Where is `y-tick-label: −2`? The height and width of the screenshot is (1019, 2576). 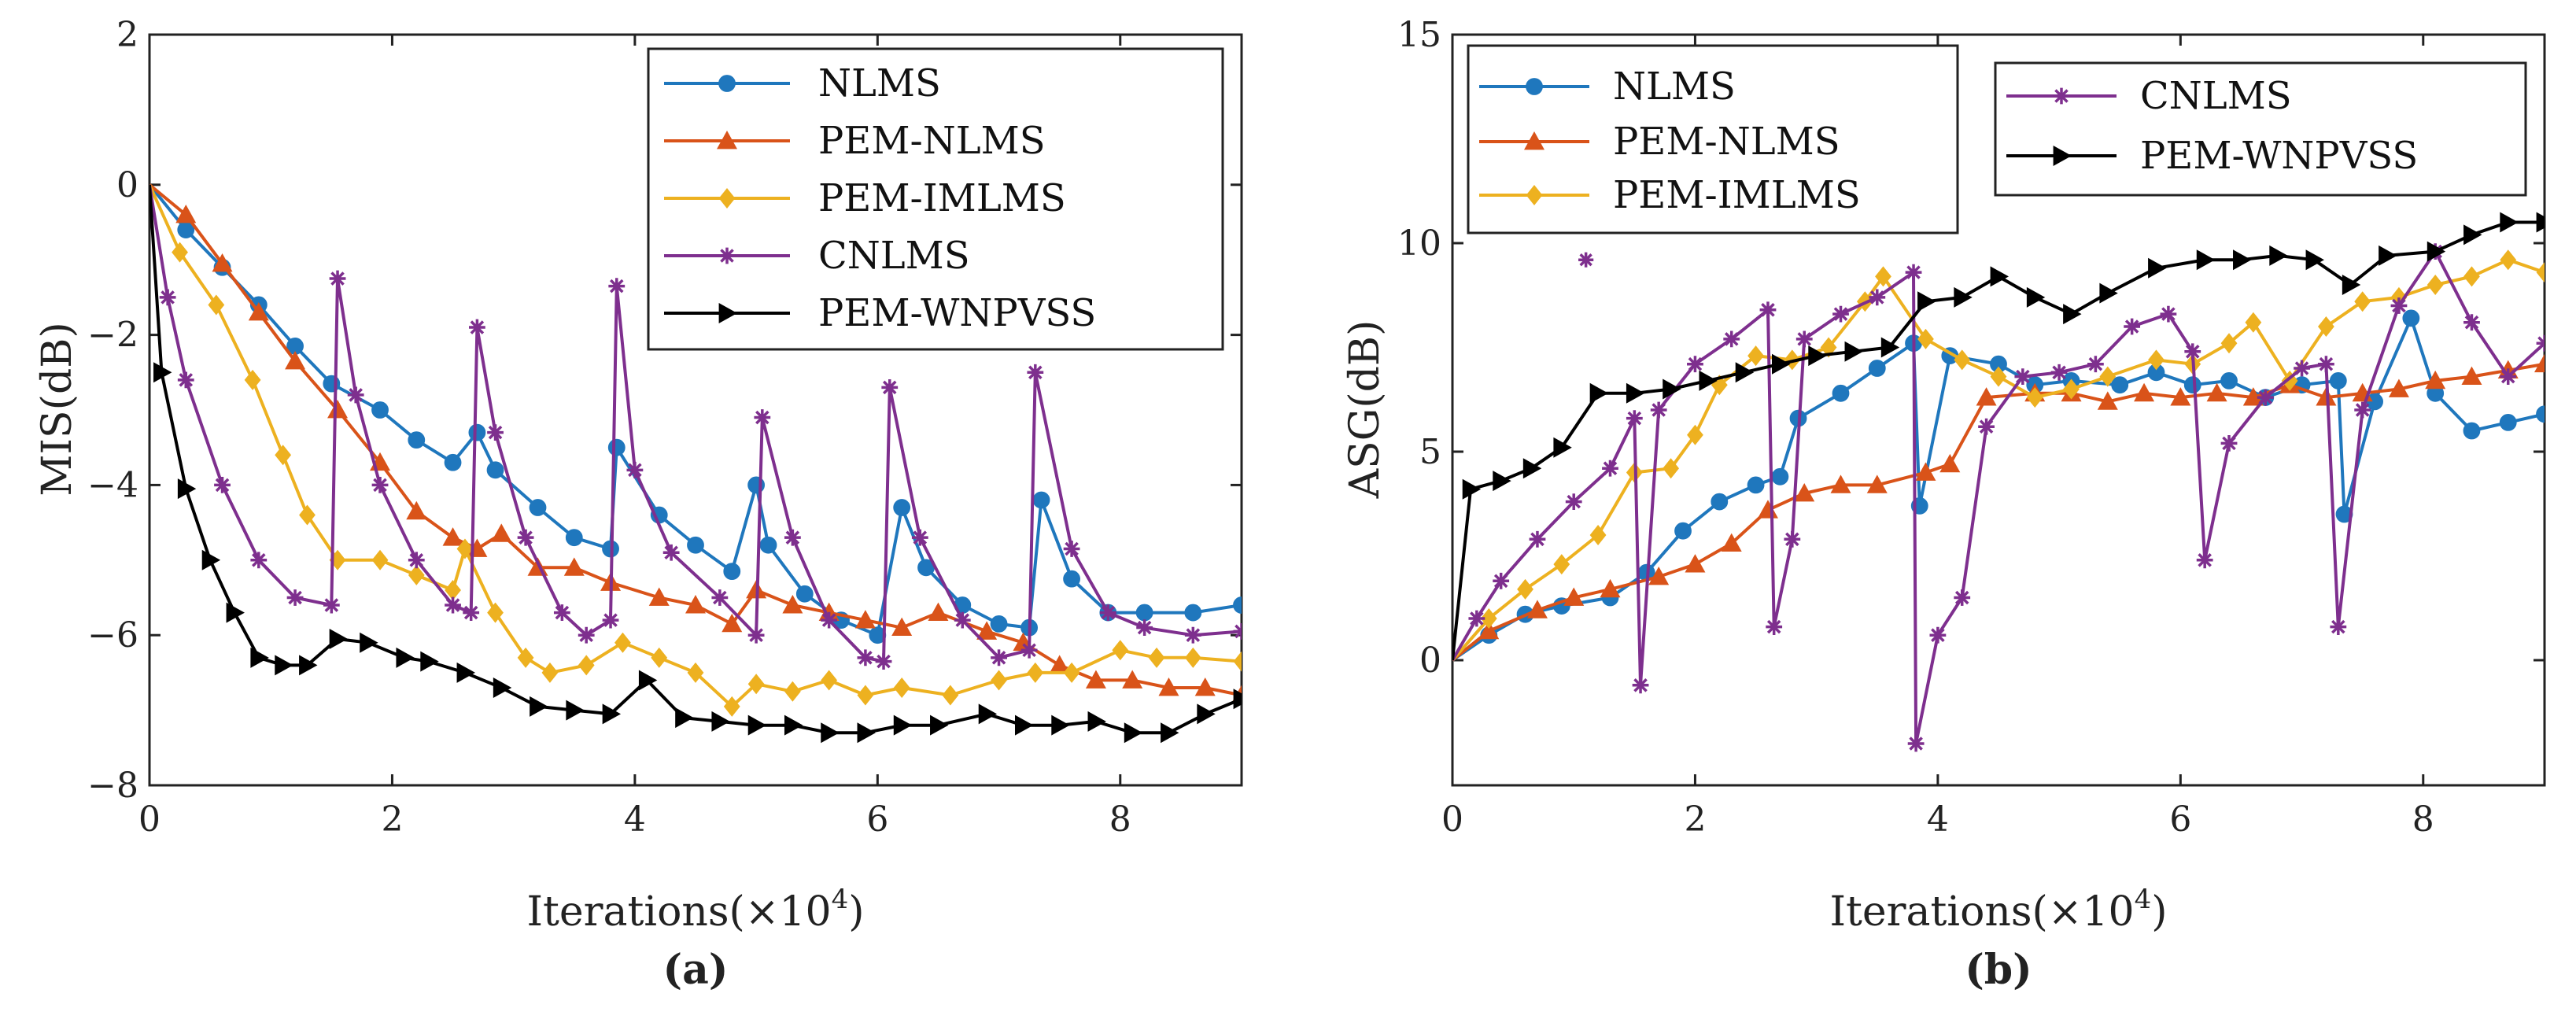 y-tick-label: −2 is located at coordinates (112, 336).